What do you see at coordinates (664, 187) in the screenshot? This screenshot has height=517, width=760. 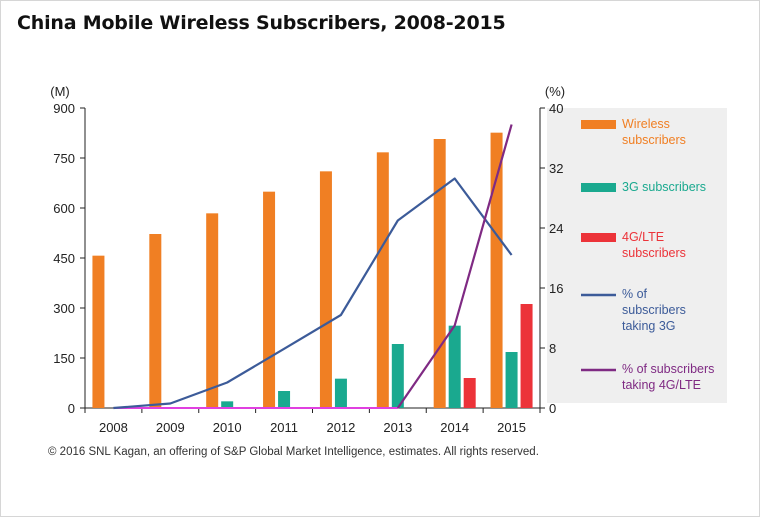 I see `legend-item-2-label: 3G subscribers` at bounding box center [664, 187].